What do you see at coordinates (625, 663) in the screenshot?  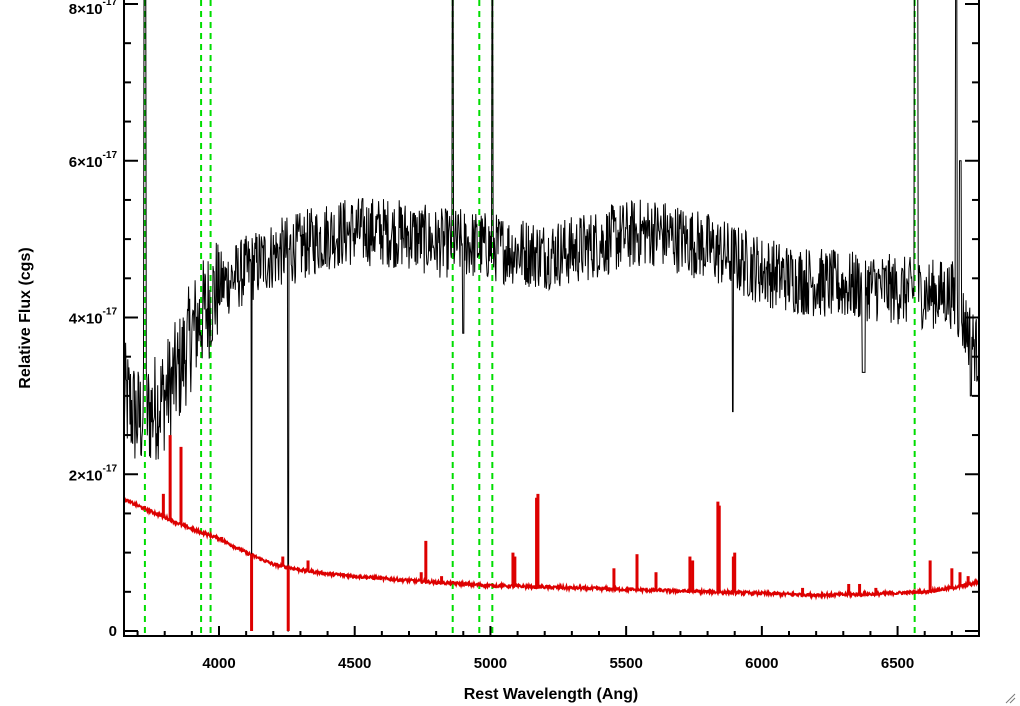 I see `x-tick-label: 5500` at bounding box center [625, 663].